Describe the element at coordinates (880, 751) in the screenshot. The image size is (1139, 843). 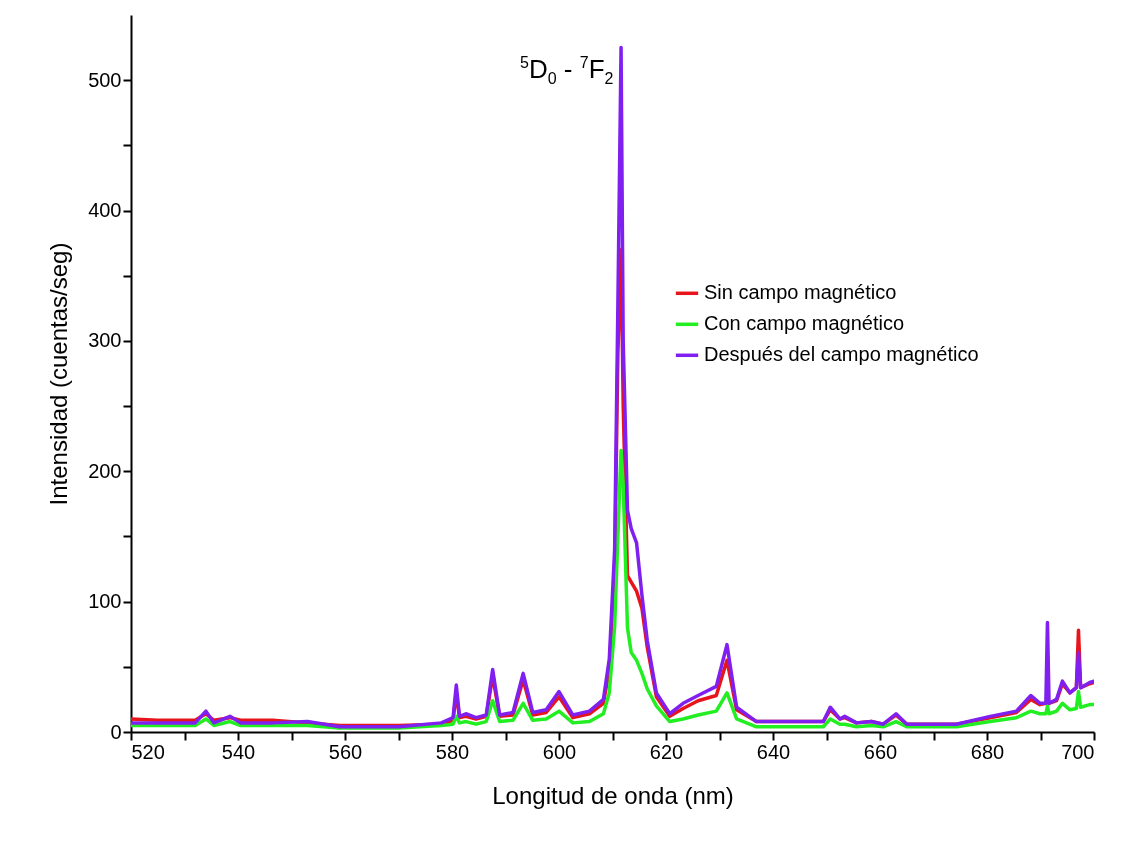
I see `x-tick-label: 660` at that location.